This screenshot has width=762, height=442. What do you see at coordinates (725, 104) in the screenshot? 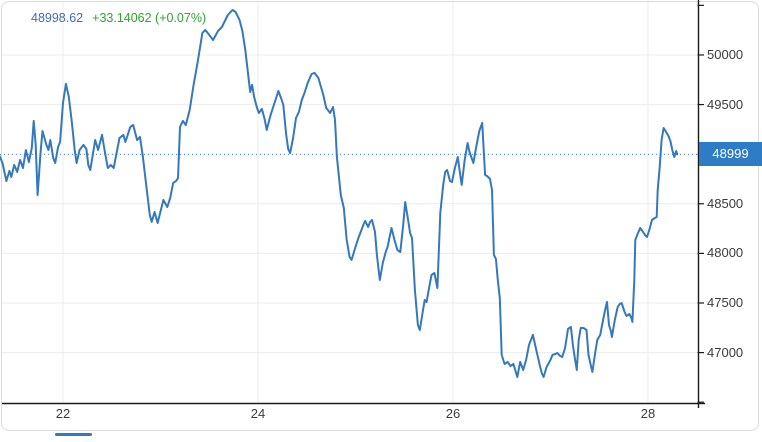
I see `price-axis-label: 49500` at bounding box center [725, 104].